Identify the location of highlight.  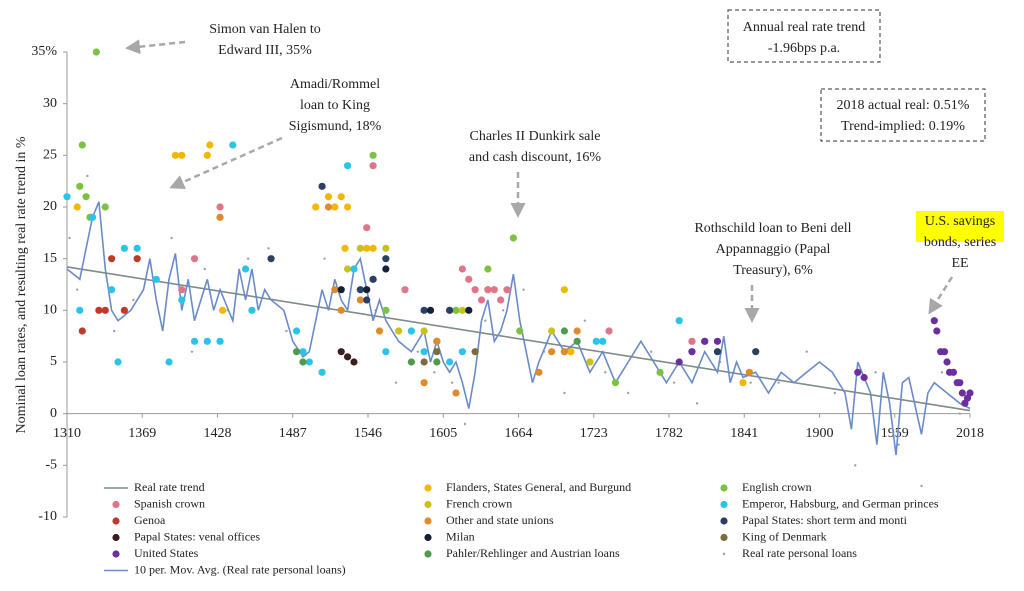
(960, 226).